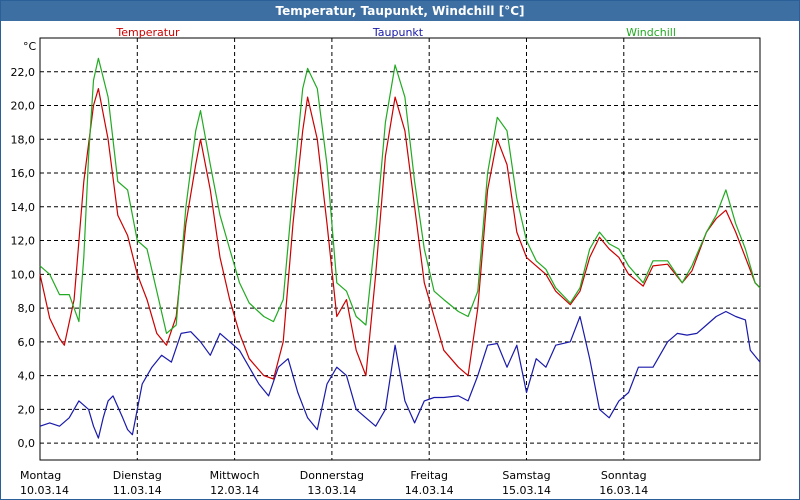  I want to click on x-tick-day: Mittwoch, so click(235, 475).